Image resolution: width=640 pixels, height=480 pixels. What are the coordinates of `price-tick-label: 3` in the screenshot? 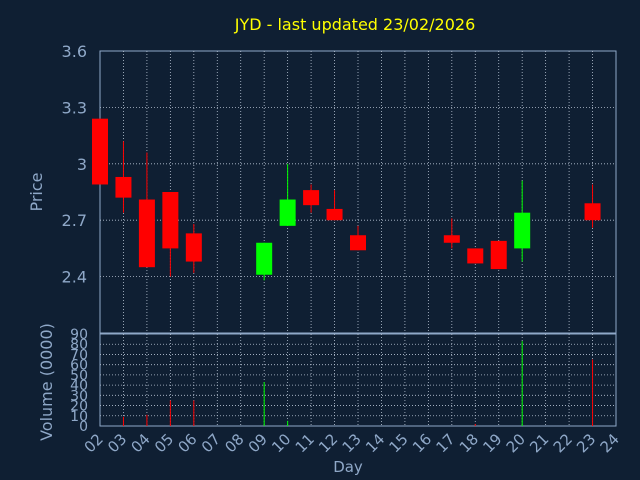 It's located at (82, 164).